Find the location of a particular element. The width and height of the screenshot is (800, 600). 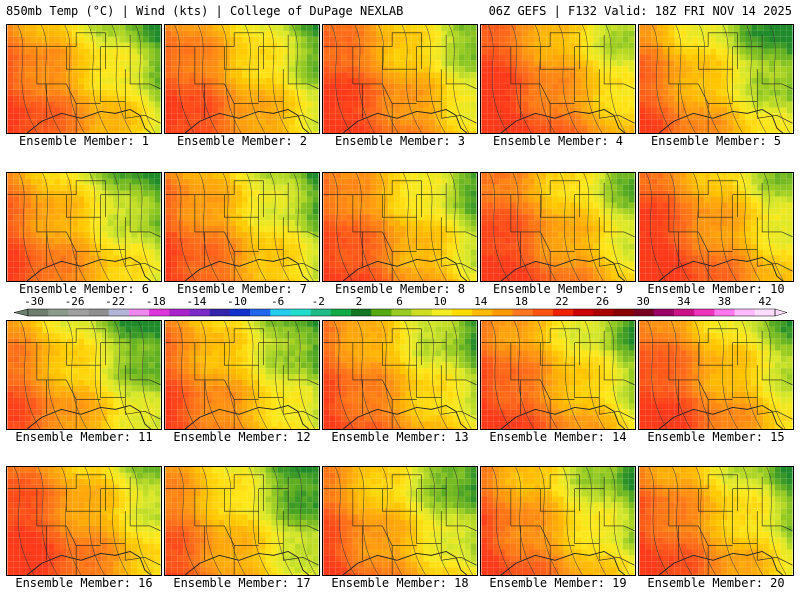

ensemble-member-label: Ensemble Member: 7 is located at coordinates (242, 289).